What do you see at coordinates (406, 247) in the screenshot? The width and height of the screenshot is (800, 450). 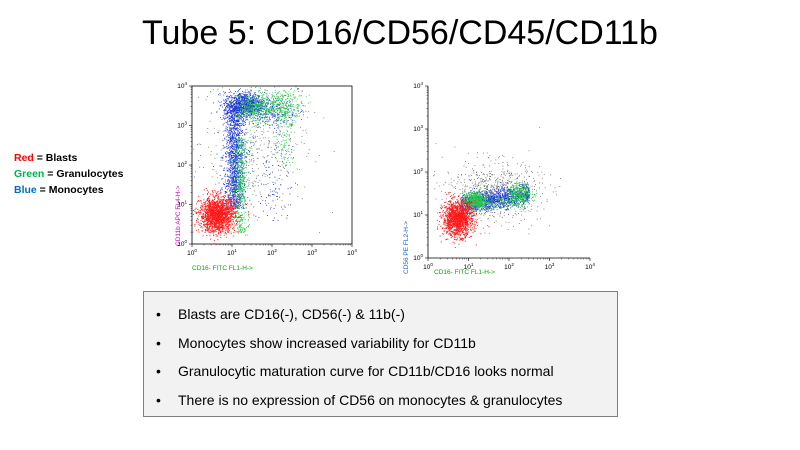 I see `y-axis-label: CD56 PE FL2-H->` at bounding box center [406, 247].